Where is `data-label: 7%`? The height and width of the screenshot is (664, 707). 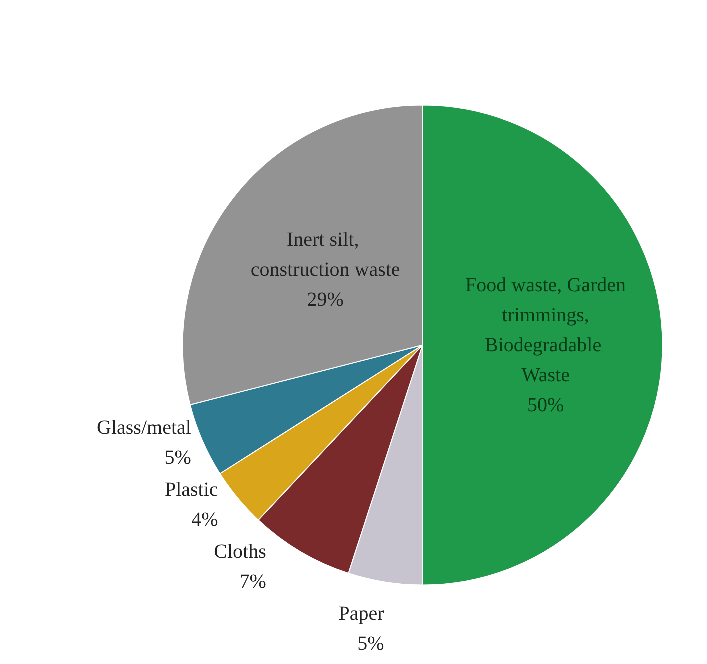
data-label: 7% is located at coordinates (253, 581).